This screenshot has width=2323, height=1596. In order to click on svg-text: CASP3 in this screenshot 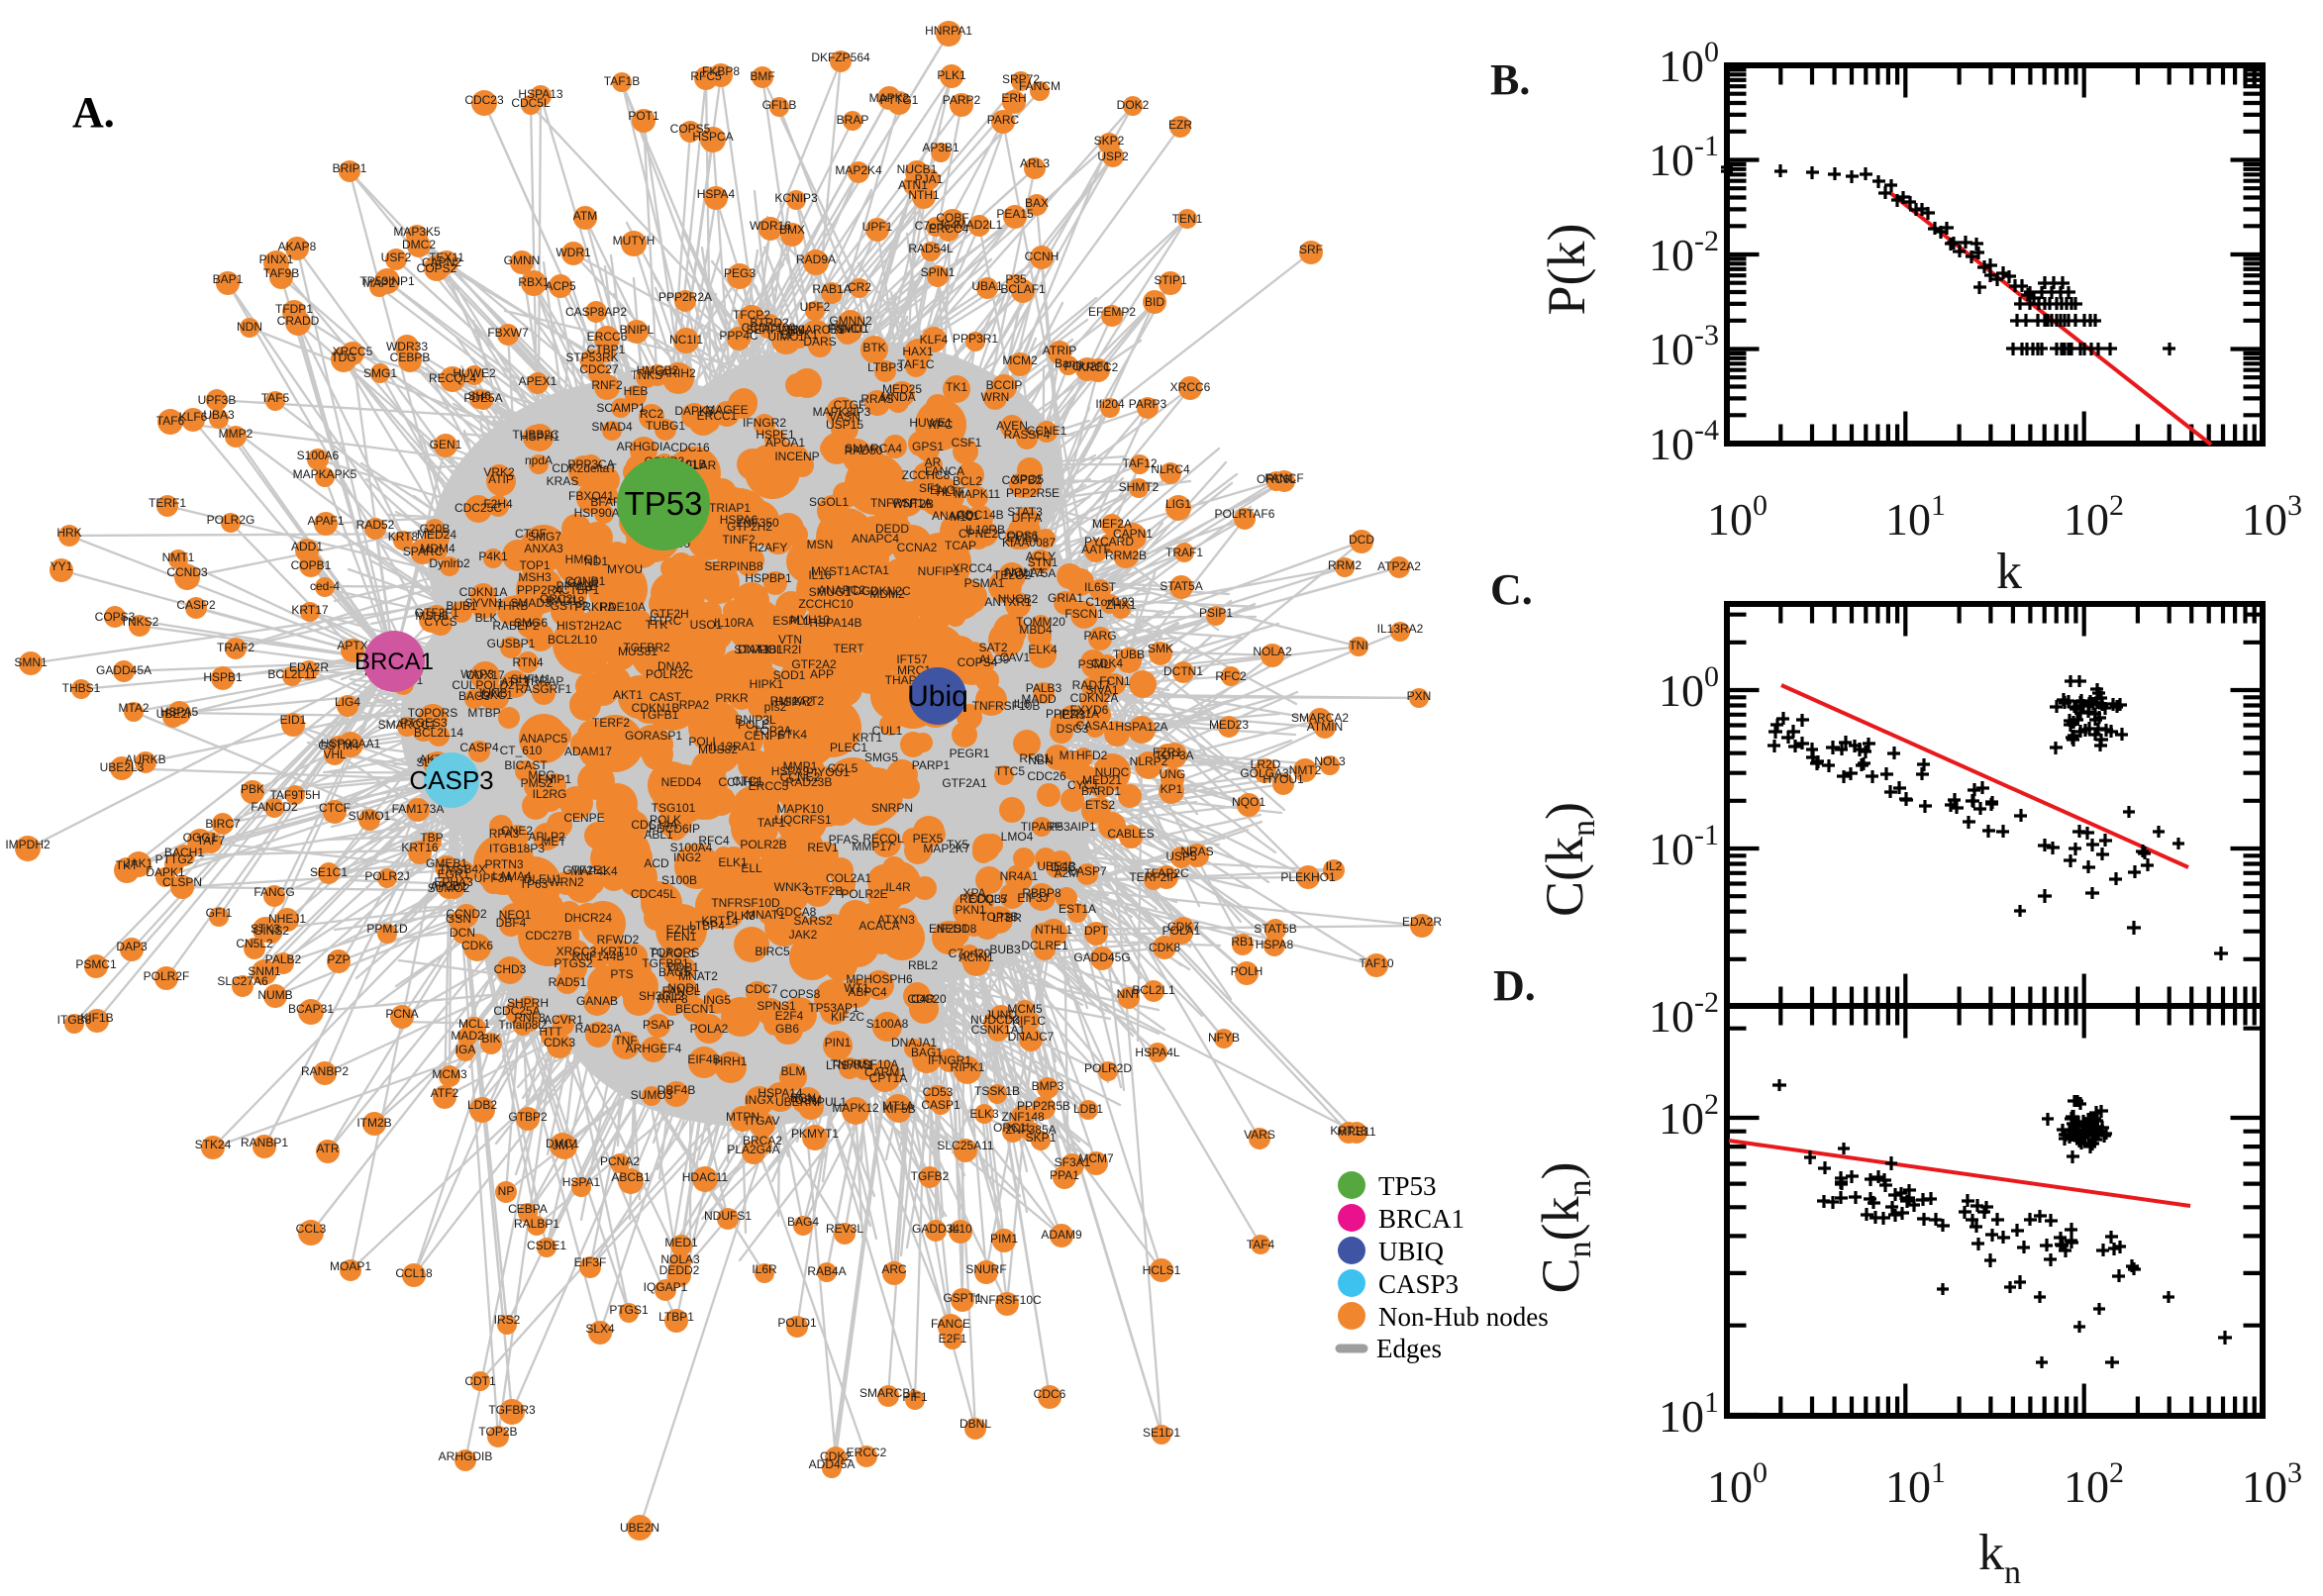, I will do `click(451, 780)`.